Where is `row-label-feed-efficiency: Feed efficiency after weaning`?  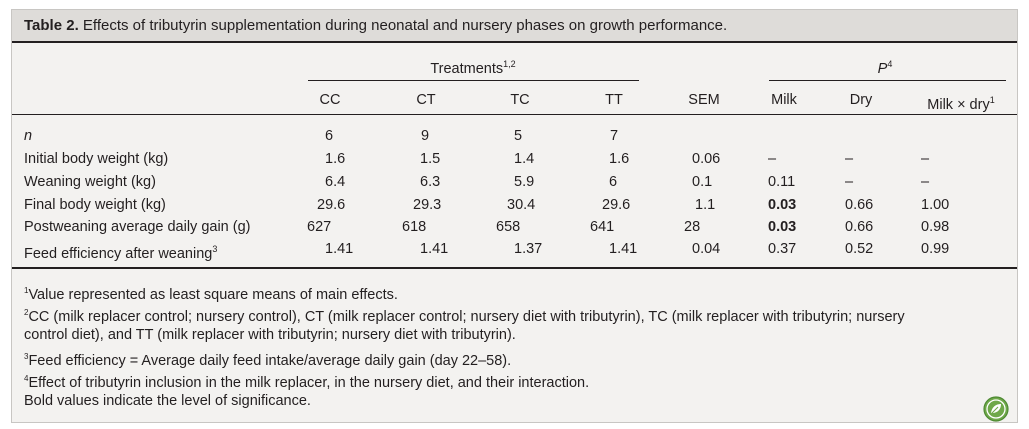
row-label-feed-efficiency: Feed efficiency after weaning is located at coordinates (118, 254).